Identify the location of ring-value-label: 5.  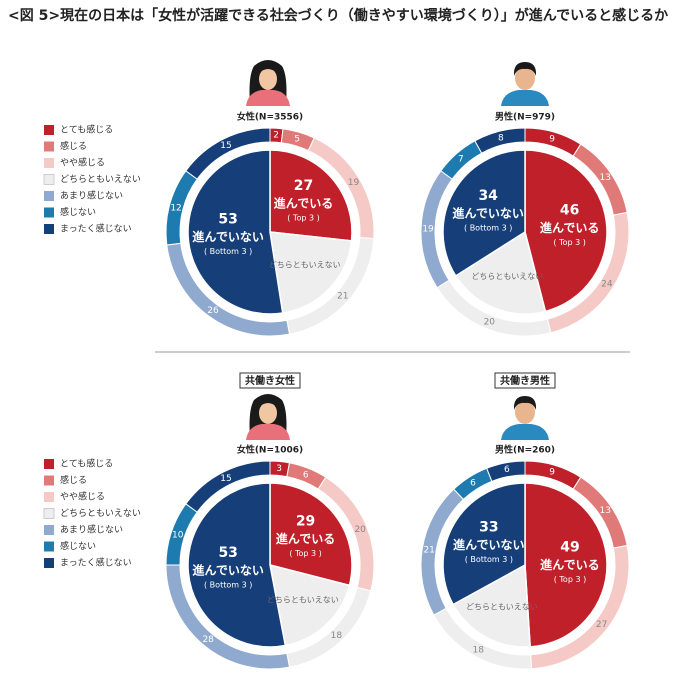
(297, 139).